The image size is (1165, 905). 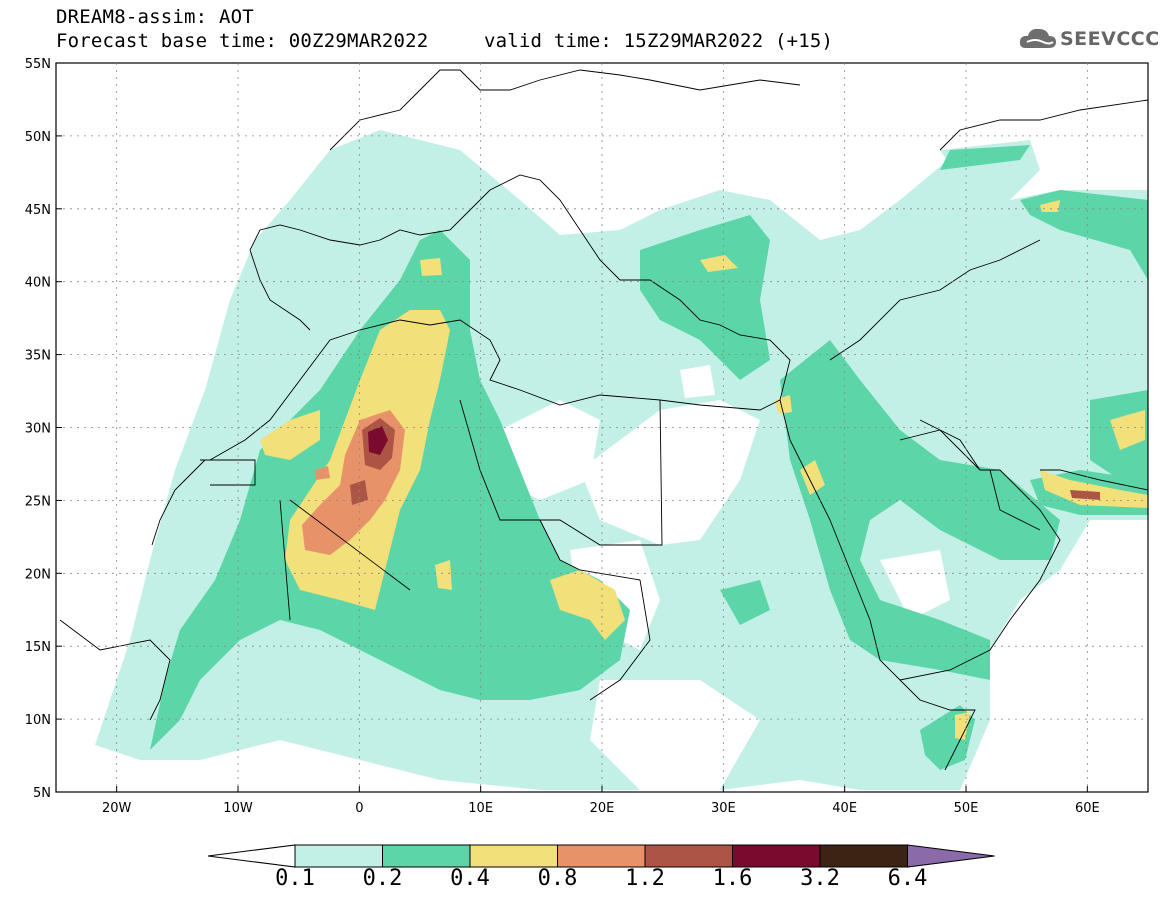 I want to click on longitude-labels: 20W 10W 0 10E 20E 30E 40E 50E 60E, so click(x=601, y=808).